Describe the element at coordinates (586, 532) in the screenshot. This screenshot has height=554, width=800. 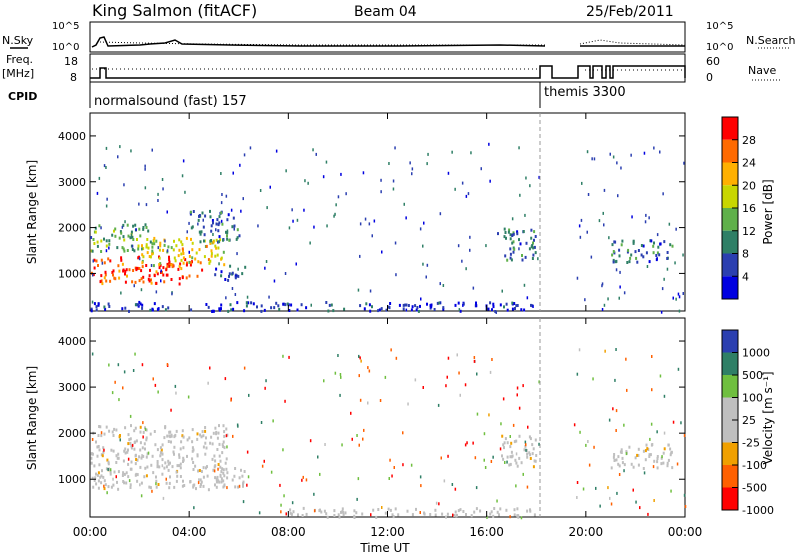
I see `x-tick-label: 20:00` at that location.